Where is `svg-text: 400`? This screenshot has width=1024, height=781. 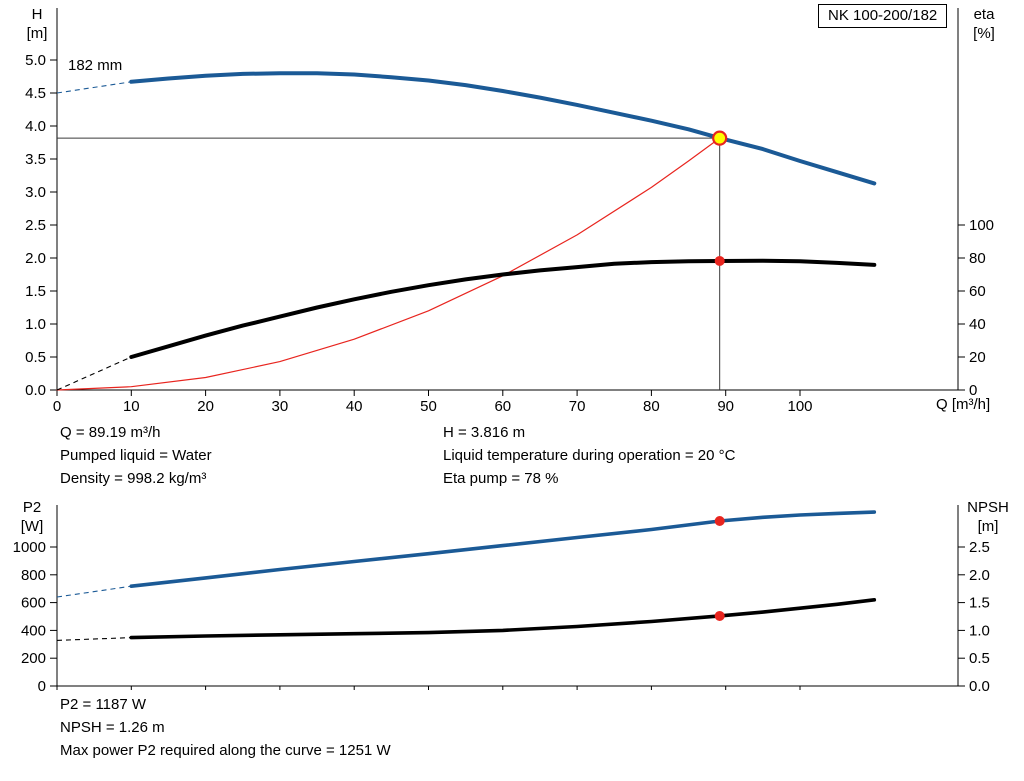
svg-text: 400 is located at coordinates (33, 630).